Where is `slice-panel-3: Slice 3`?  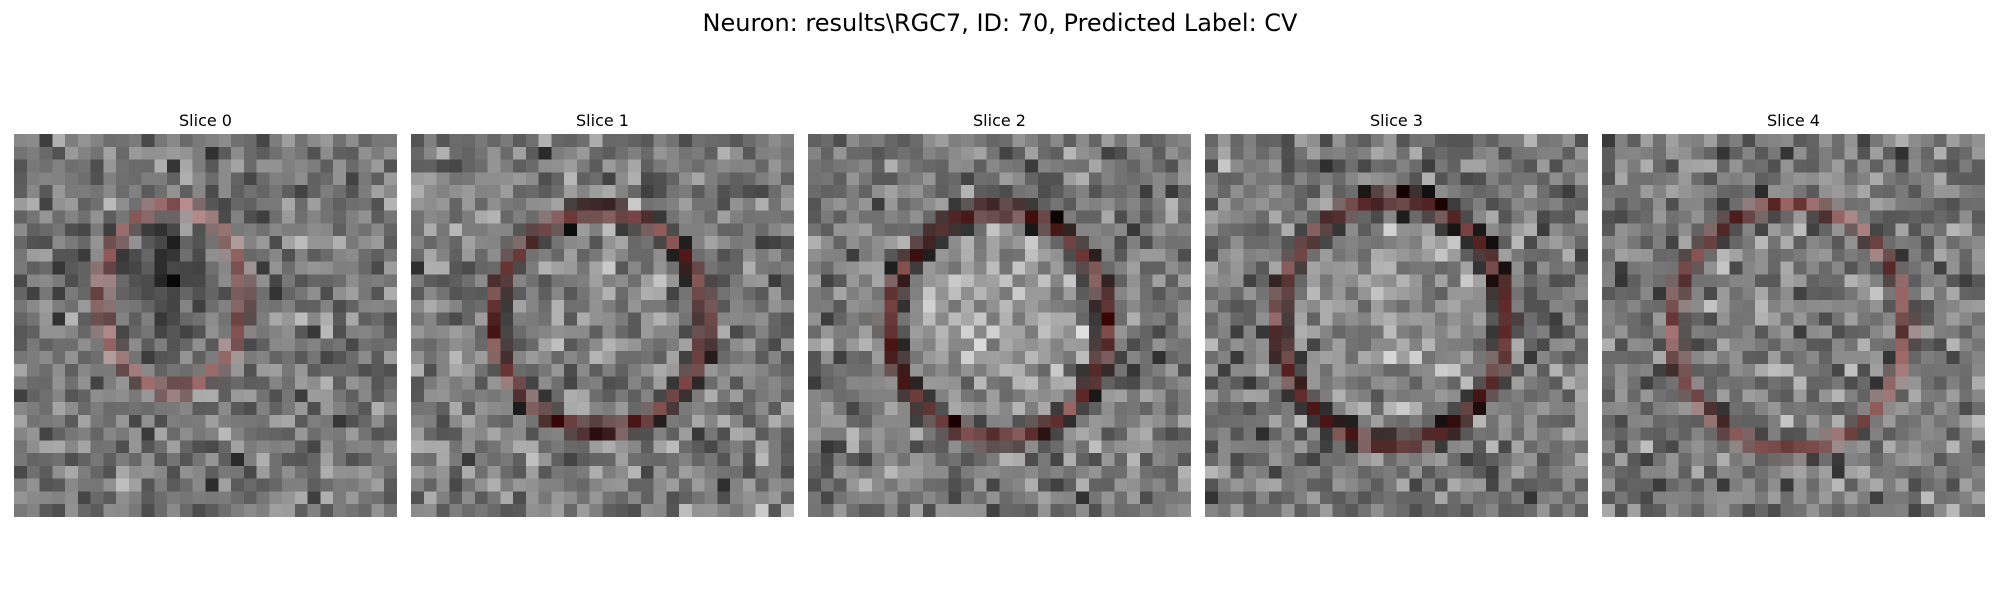 slice-panel-3: Slice 3 is located at coordinates (1396, 313).